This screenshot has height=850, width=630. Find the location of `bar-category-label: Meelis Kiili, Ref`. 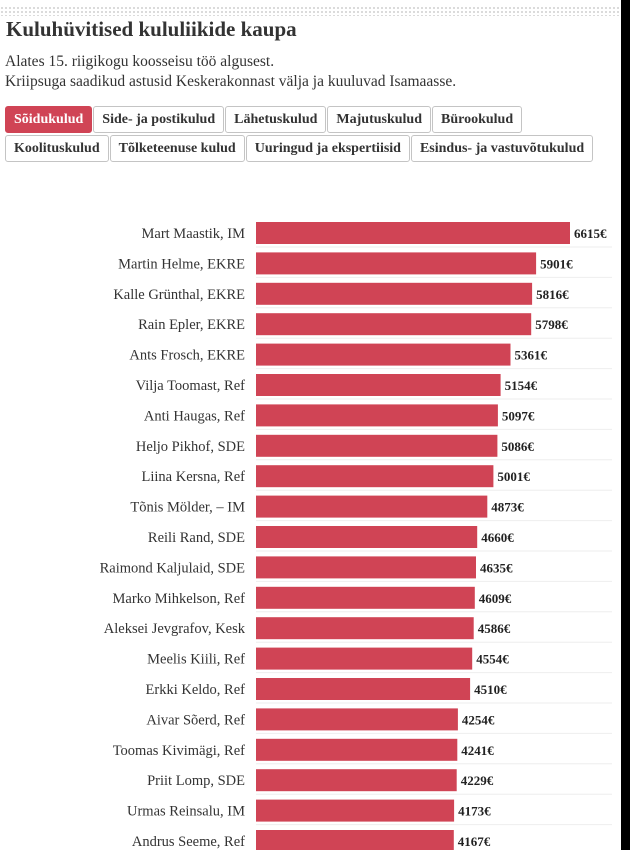

bar-category-label: Meelis Kiili, Ref is located at coordinates (196, 660).